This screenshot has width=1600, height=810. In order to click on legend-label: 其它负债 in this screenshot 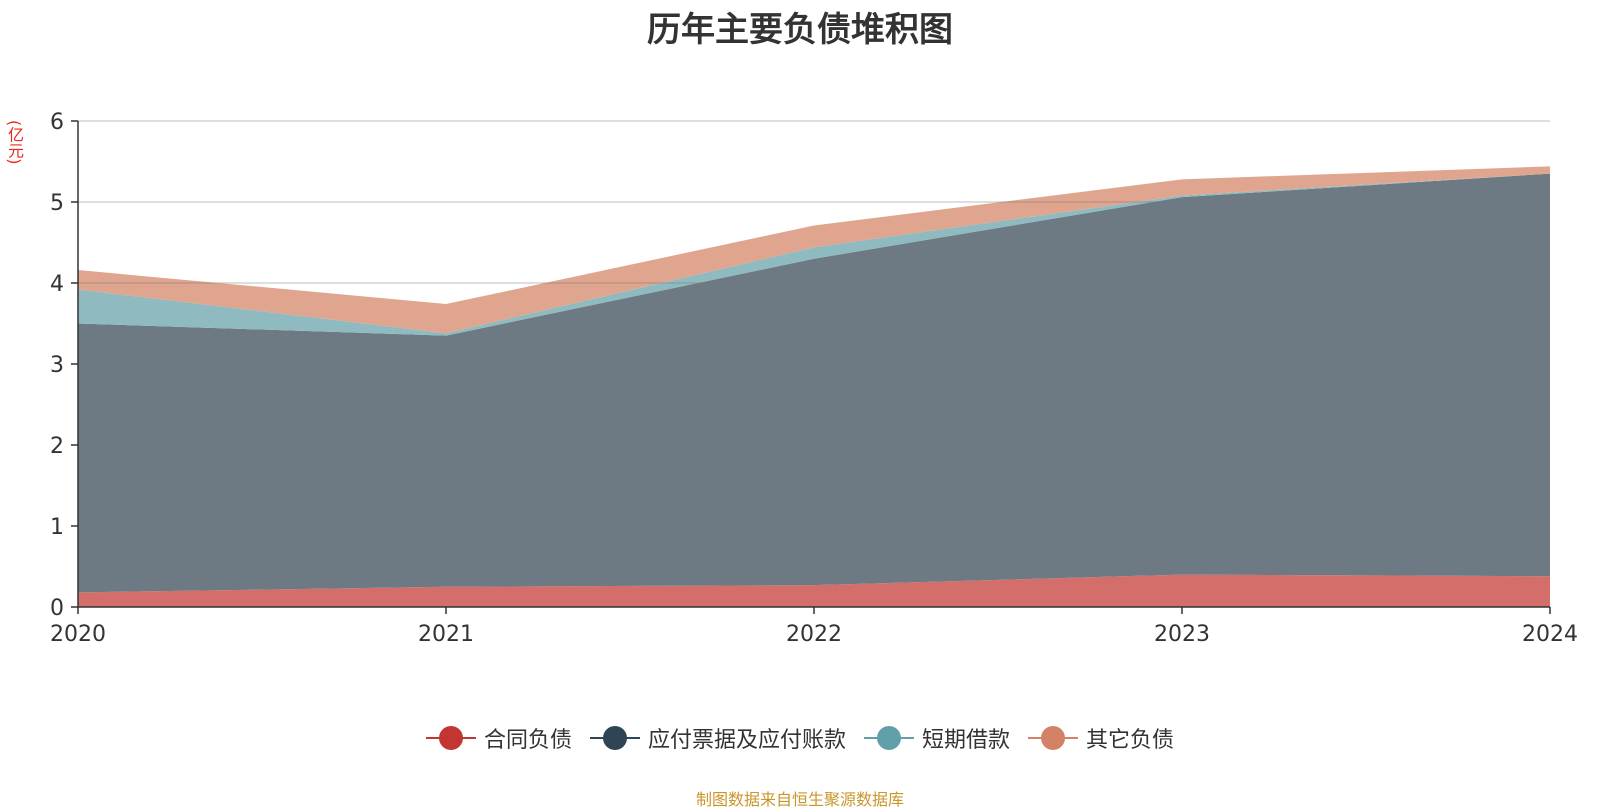, I will do `click(1130, 740)`.